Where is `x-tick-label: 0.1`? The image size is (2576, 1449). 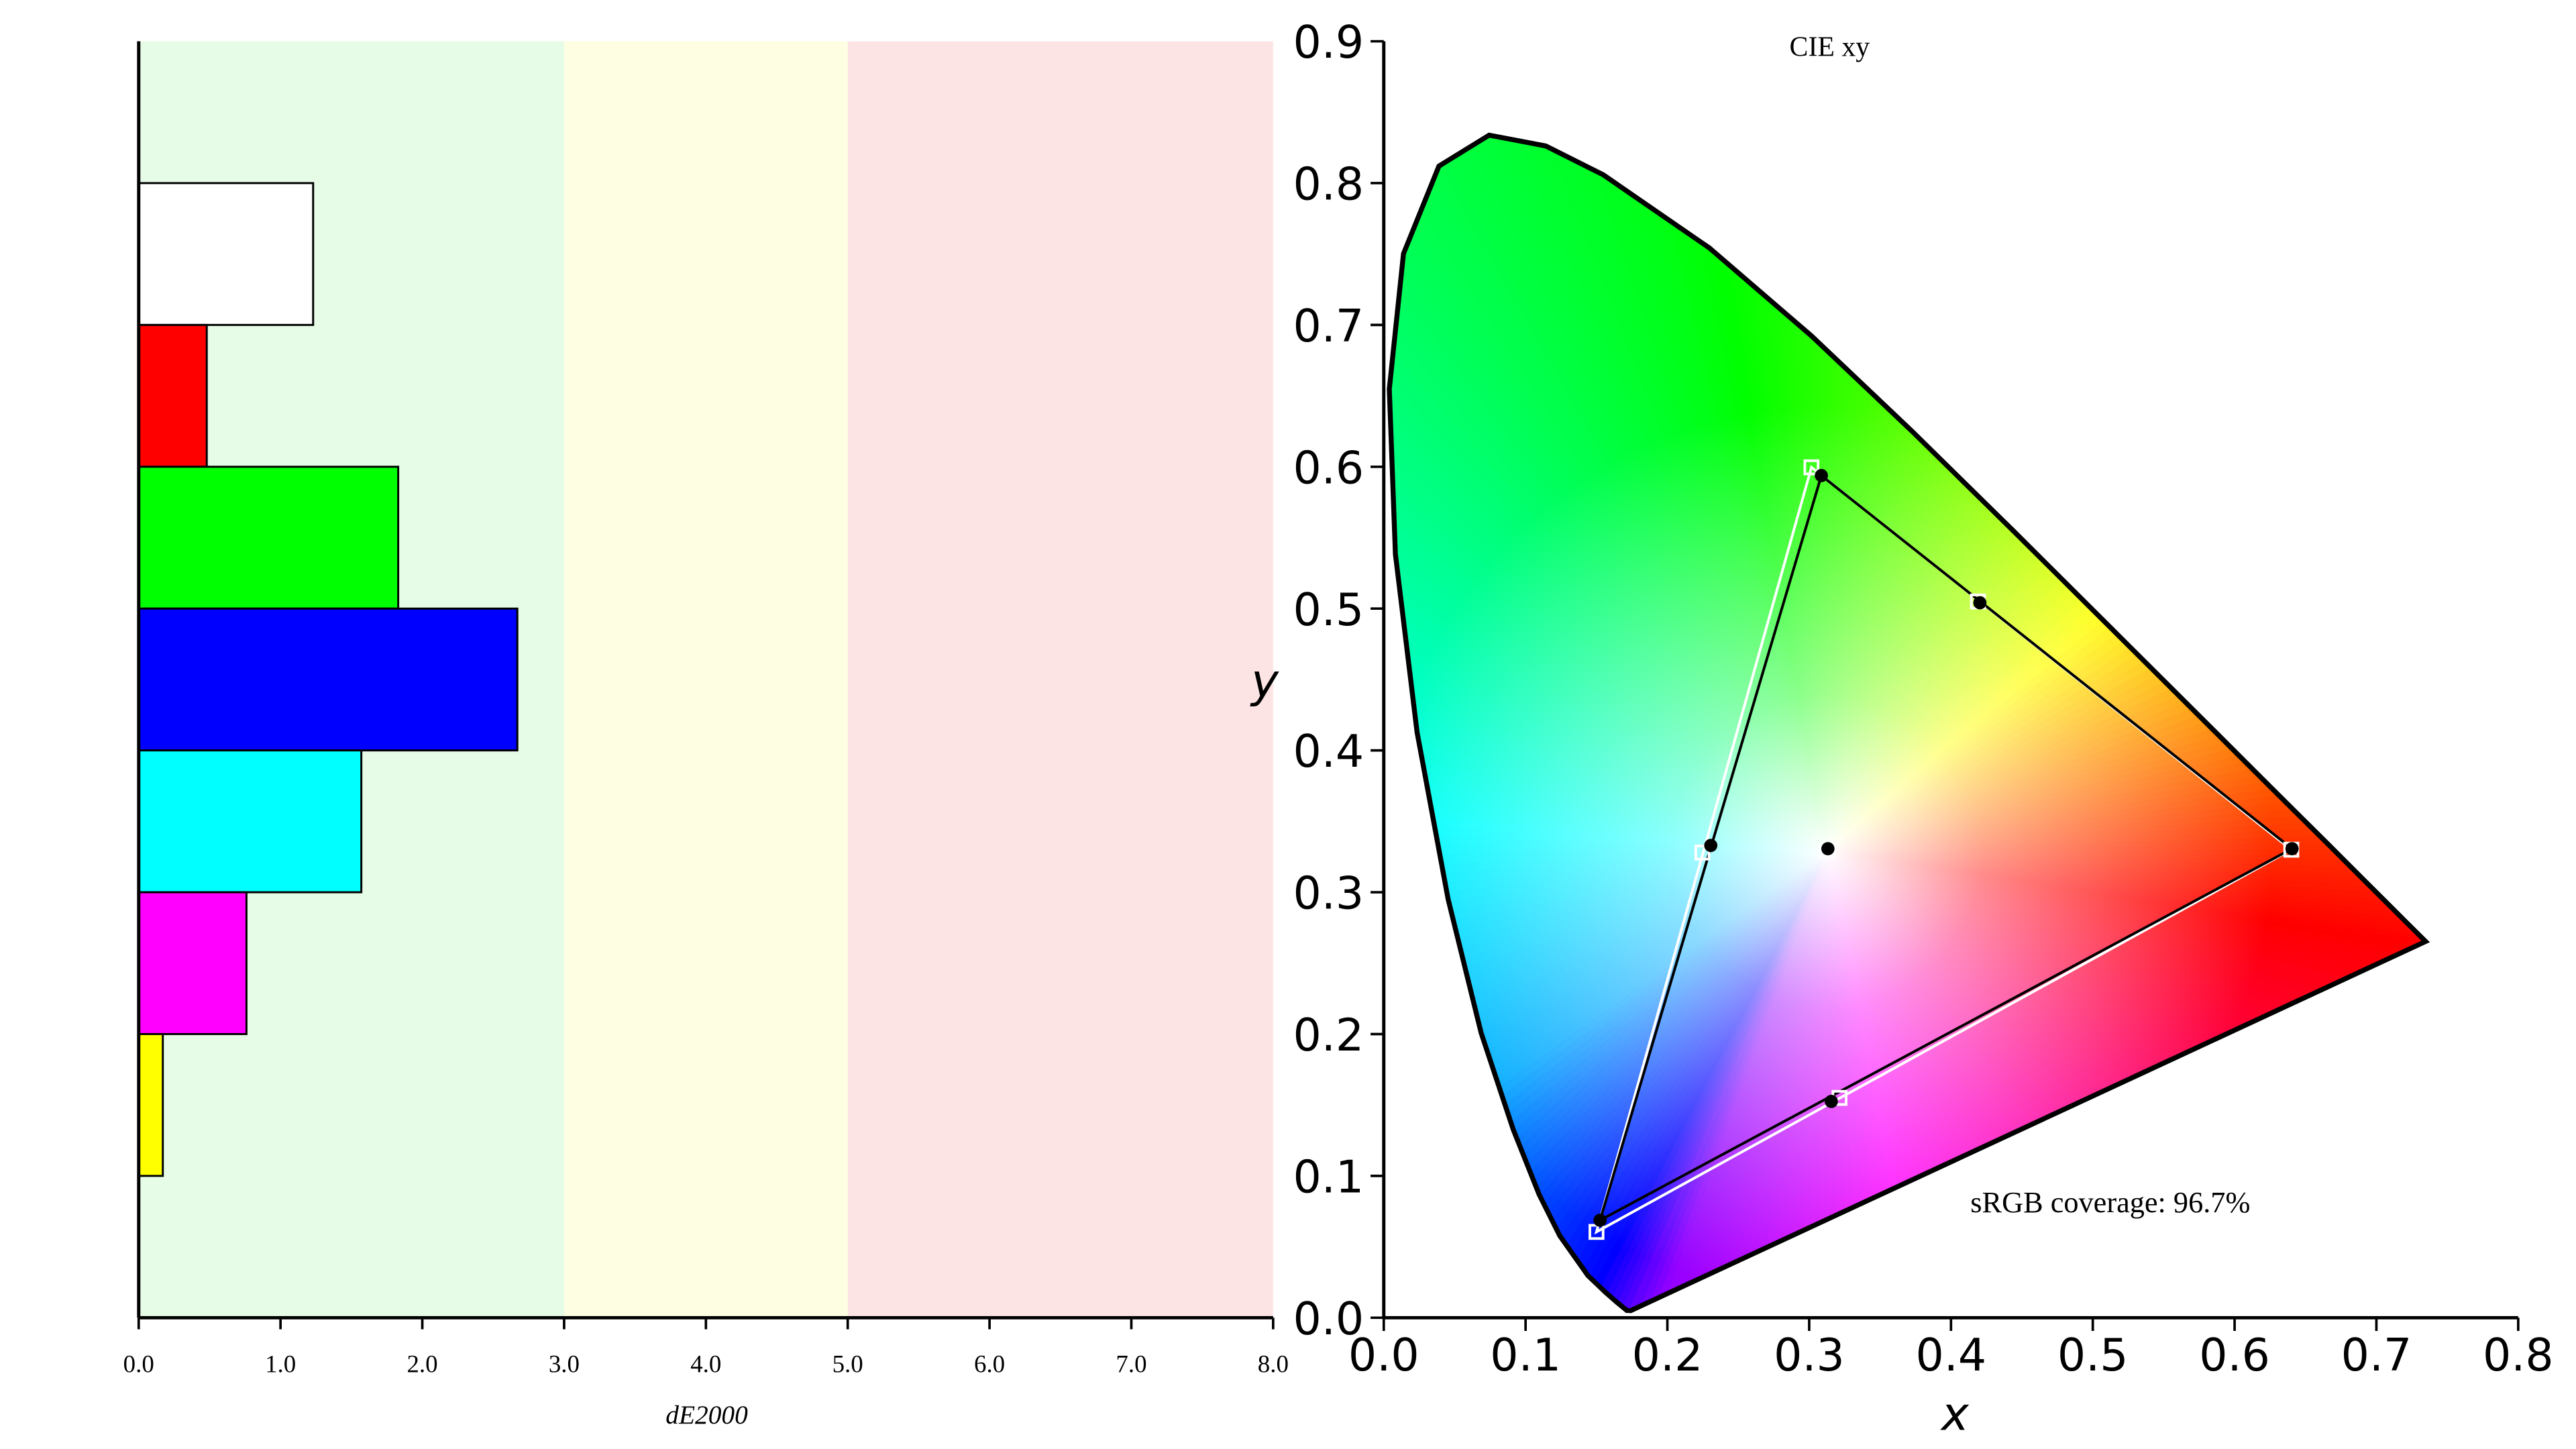 x-tick-label: 0.1 is located at coordinates (1525, 1355).